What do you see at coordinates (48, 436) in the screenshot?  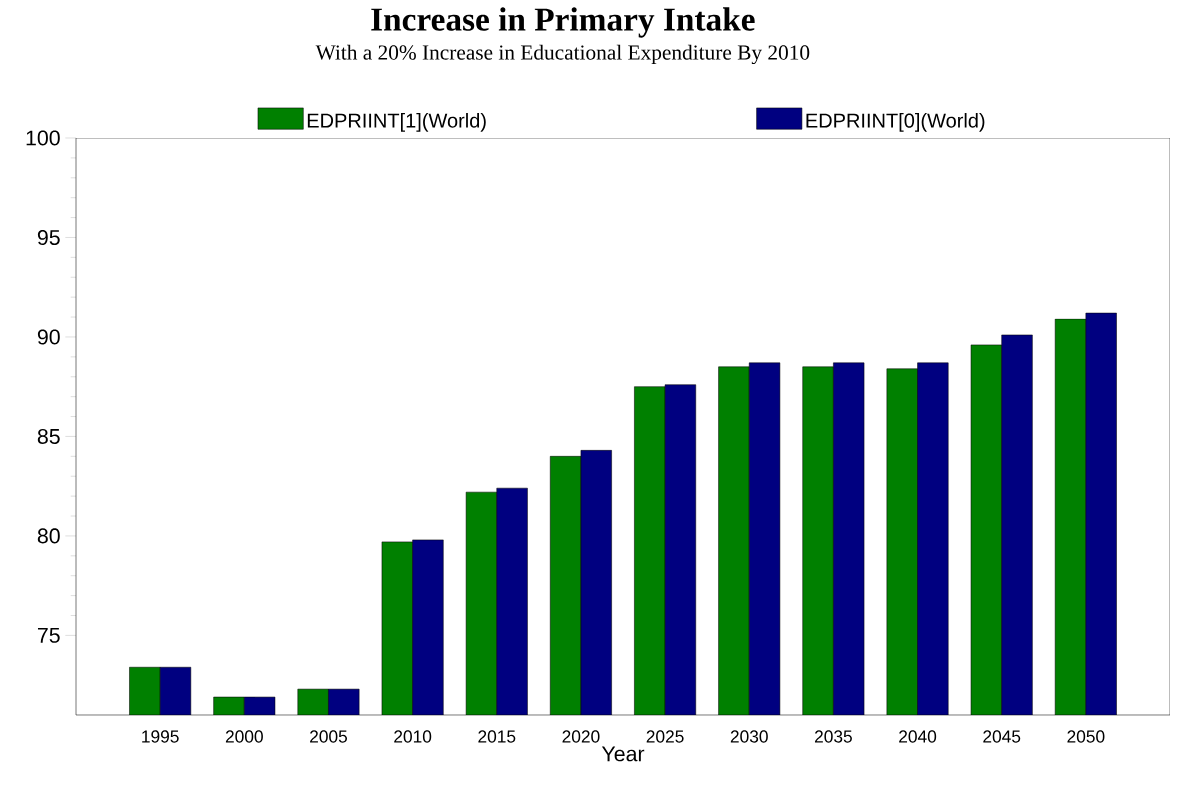 I see `y-tick-label: 85` at bounding box center [48, 436].